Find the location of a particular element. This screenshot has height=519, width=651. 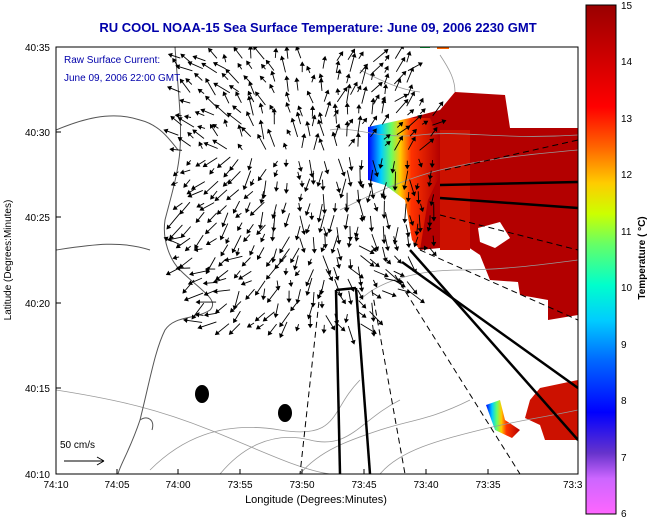

colorbar-tick: 14 is located at coordinates (627, 62).